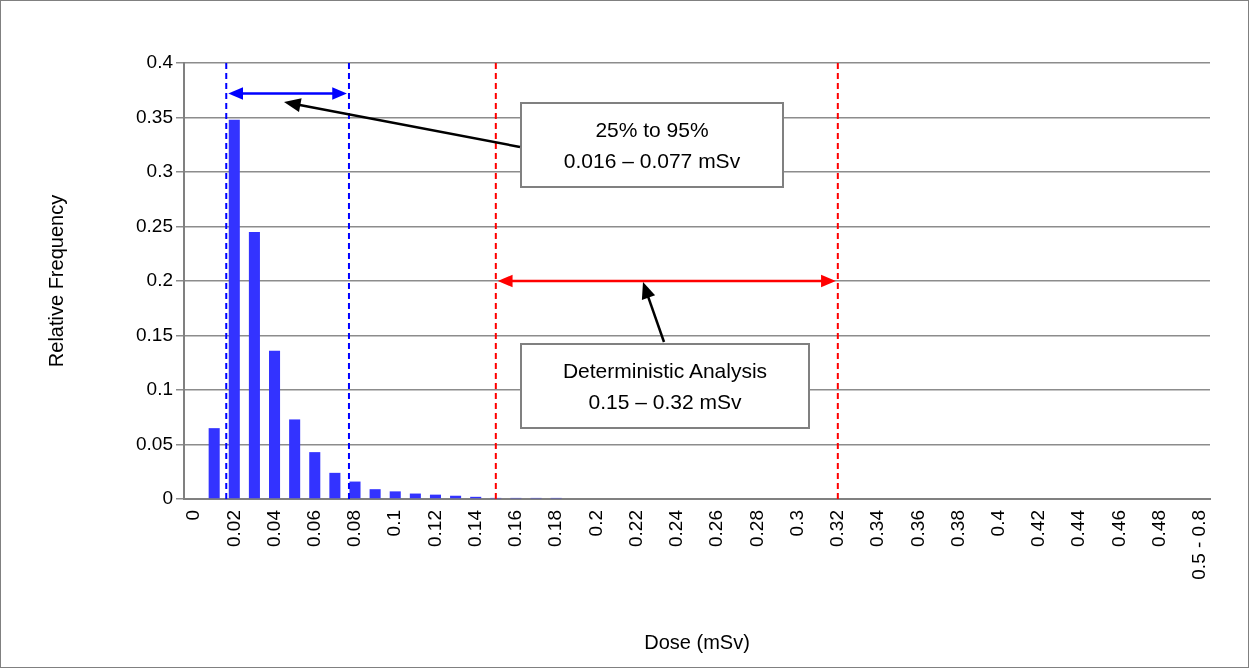 This screenshot has width=1249, height=668. What do you see at coordinates (154, 334) in the screenshot?
I see `y-tick-label: 0.15` at bounding box center [154, 334].